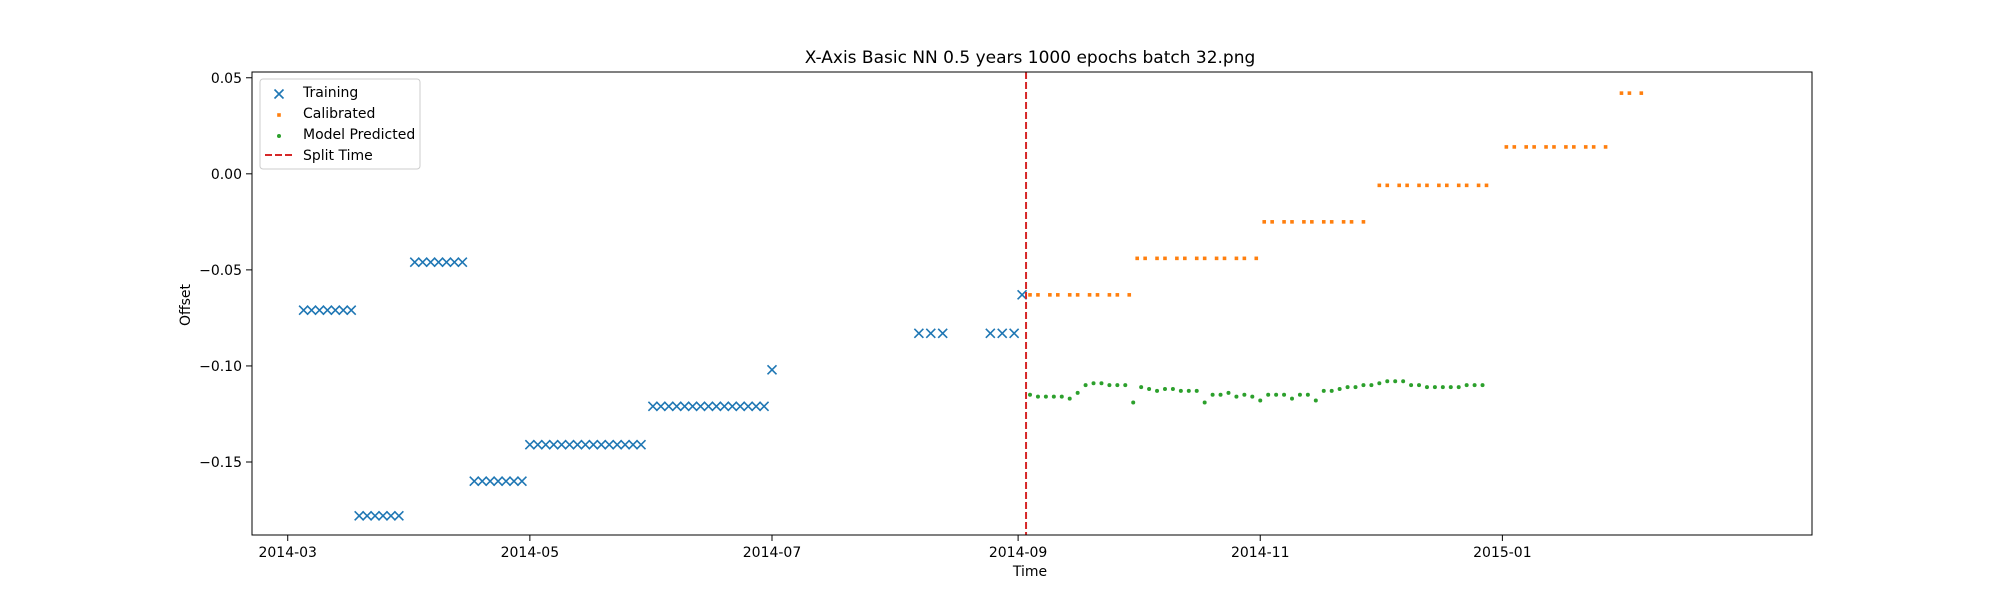 The height and width of the screenshot is (600, 2000). What do you see at coordinates (772, 553) in the screenshot?
I see `x-tick-label: 2014-07` at bounding box center [772, 553].